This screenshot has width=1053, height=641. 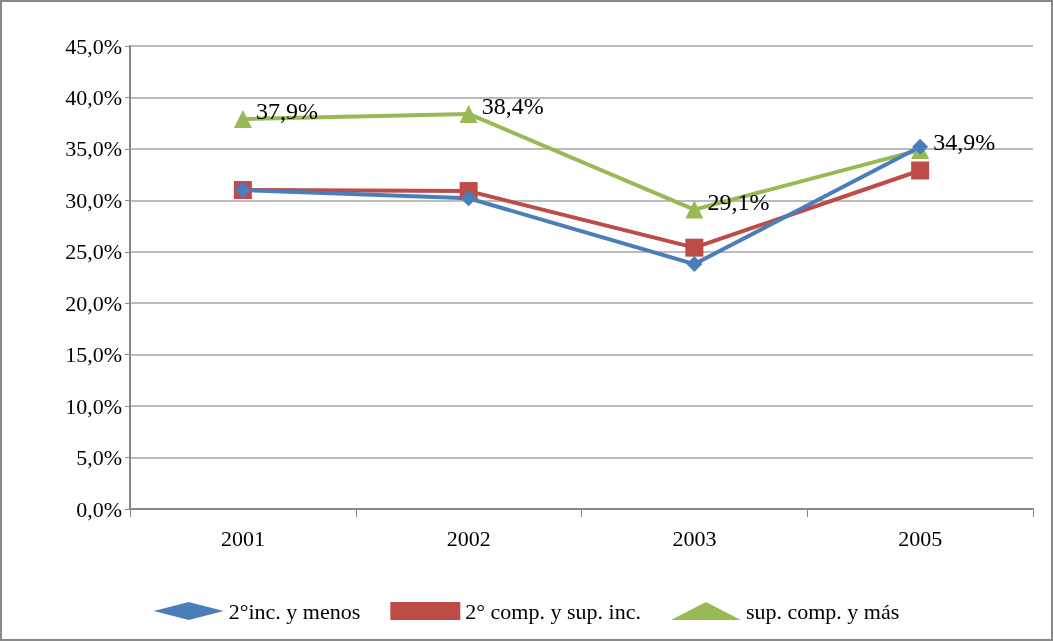 What do you see at coordinates (468, 538) in the screenshot?
I see `x-tick-label: 2002` at bounding box center [468, 538].